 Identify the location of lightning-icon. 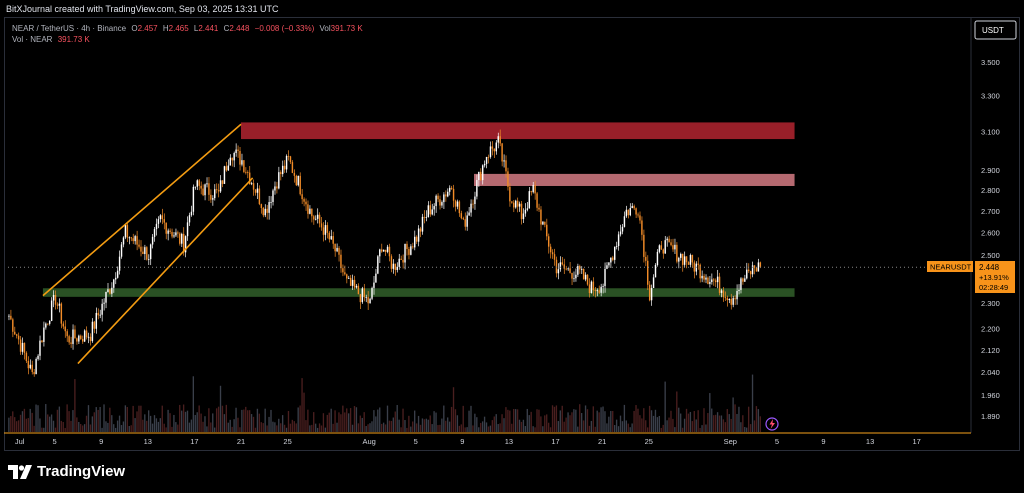
(772, 424).